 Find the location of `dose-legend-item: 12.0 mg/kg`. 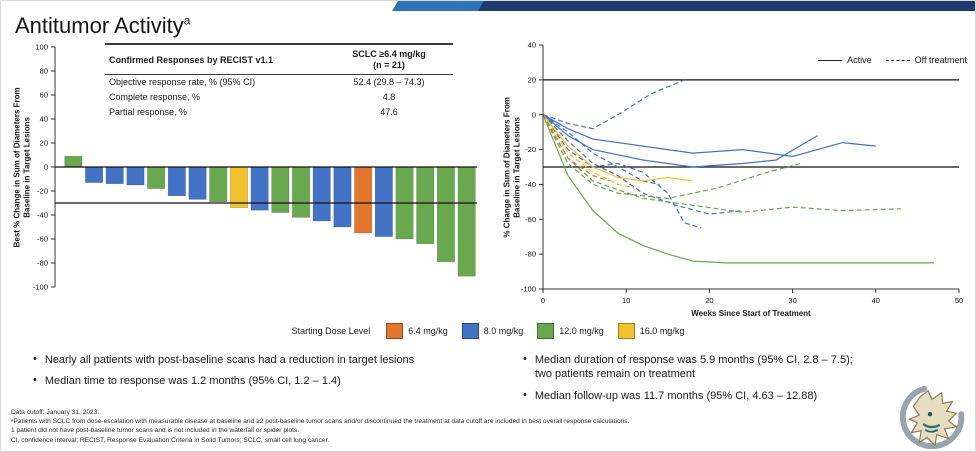

dose-legend-item: 12.0 mg/kg is located at coordinates (570, 331).